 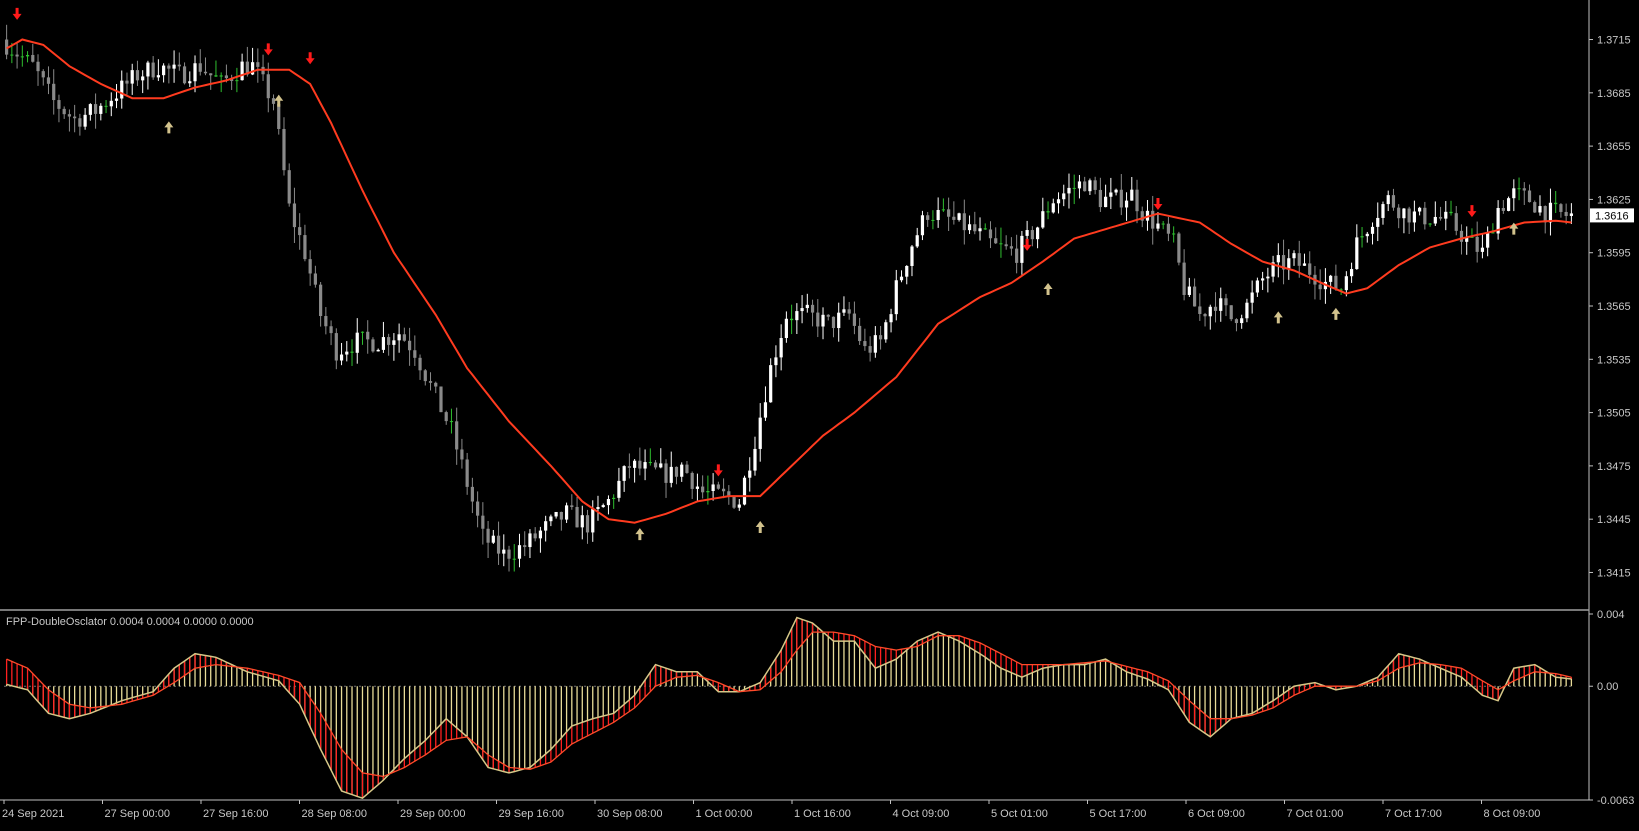 I want to click on current-price-label: 1.3616, so click(x=1612, y=216).